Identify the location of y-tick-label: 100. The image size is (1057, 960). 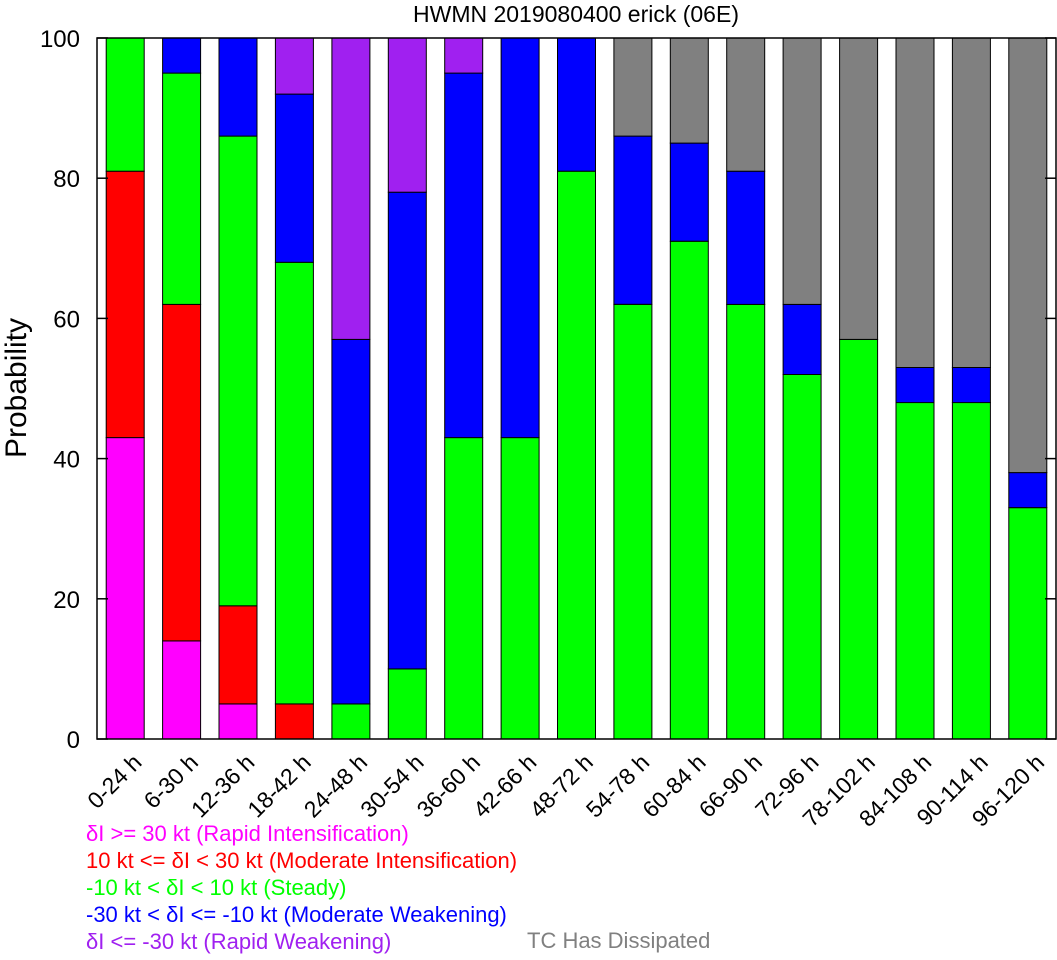
(60, 39).